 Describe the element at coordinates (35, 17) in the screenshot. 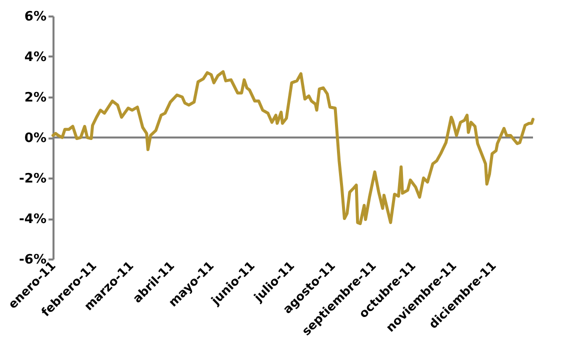

I see `y-tick-label: 6%` at that location.